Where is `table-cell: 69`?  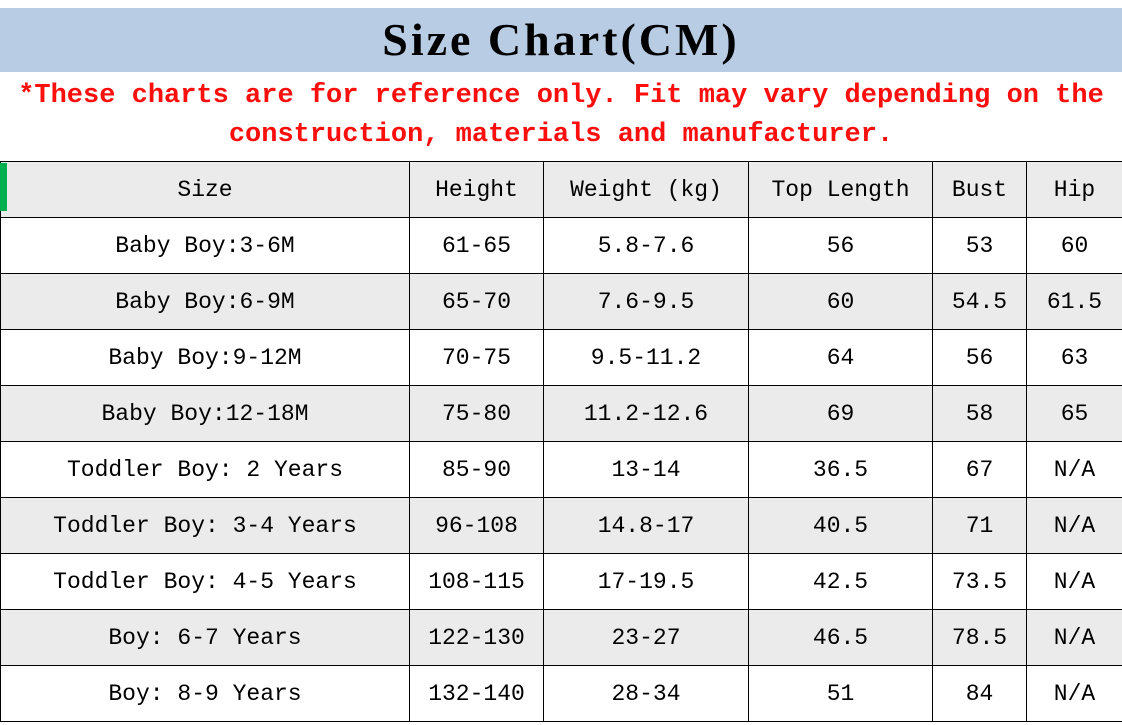
table-cell: 69 is located at coordinates (840, 413).